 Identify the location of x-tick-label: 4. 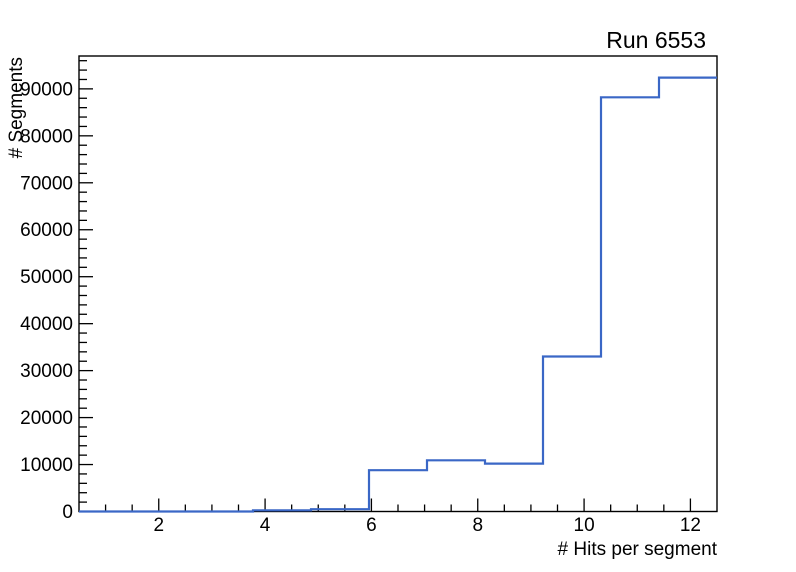
(265, 525).